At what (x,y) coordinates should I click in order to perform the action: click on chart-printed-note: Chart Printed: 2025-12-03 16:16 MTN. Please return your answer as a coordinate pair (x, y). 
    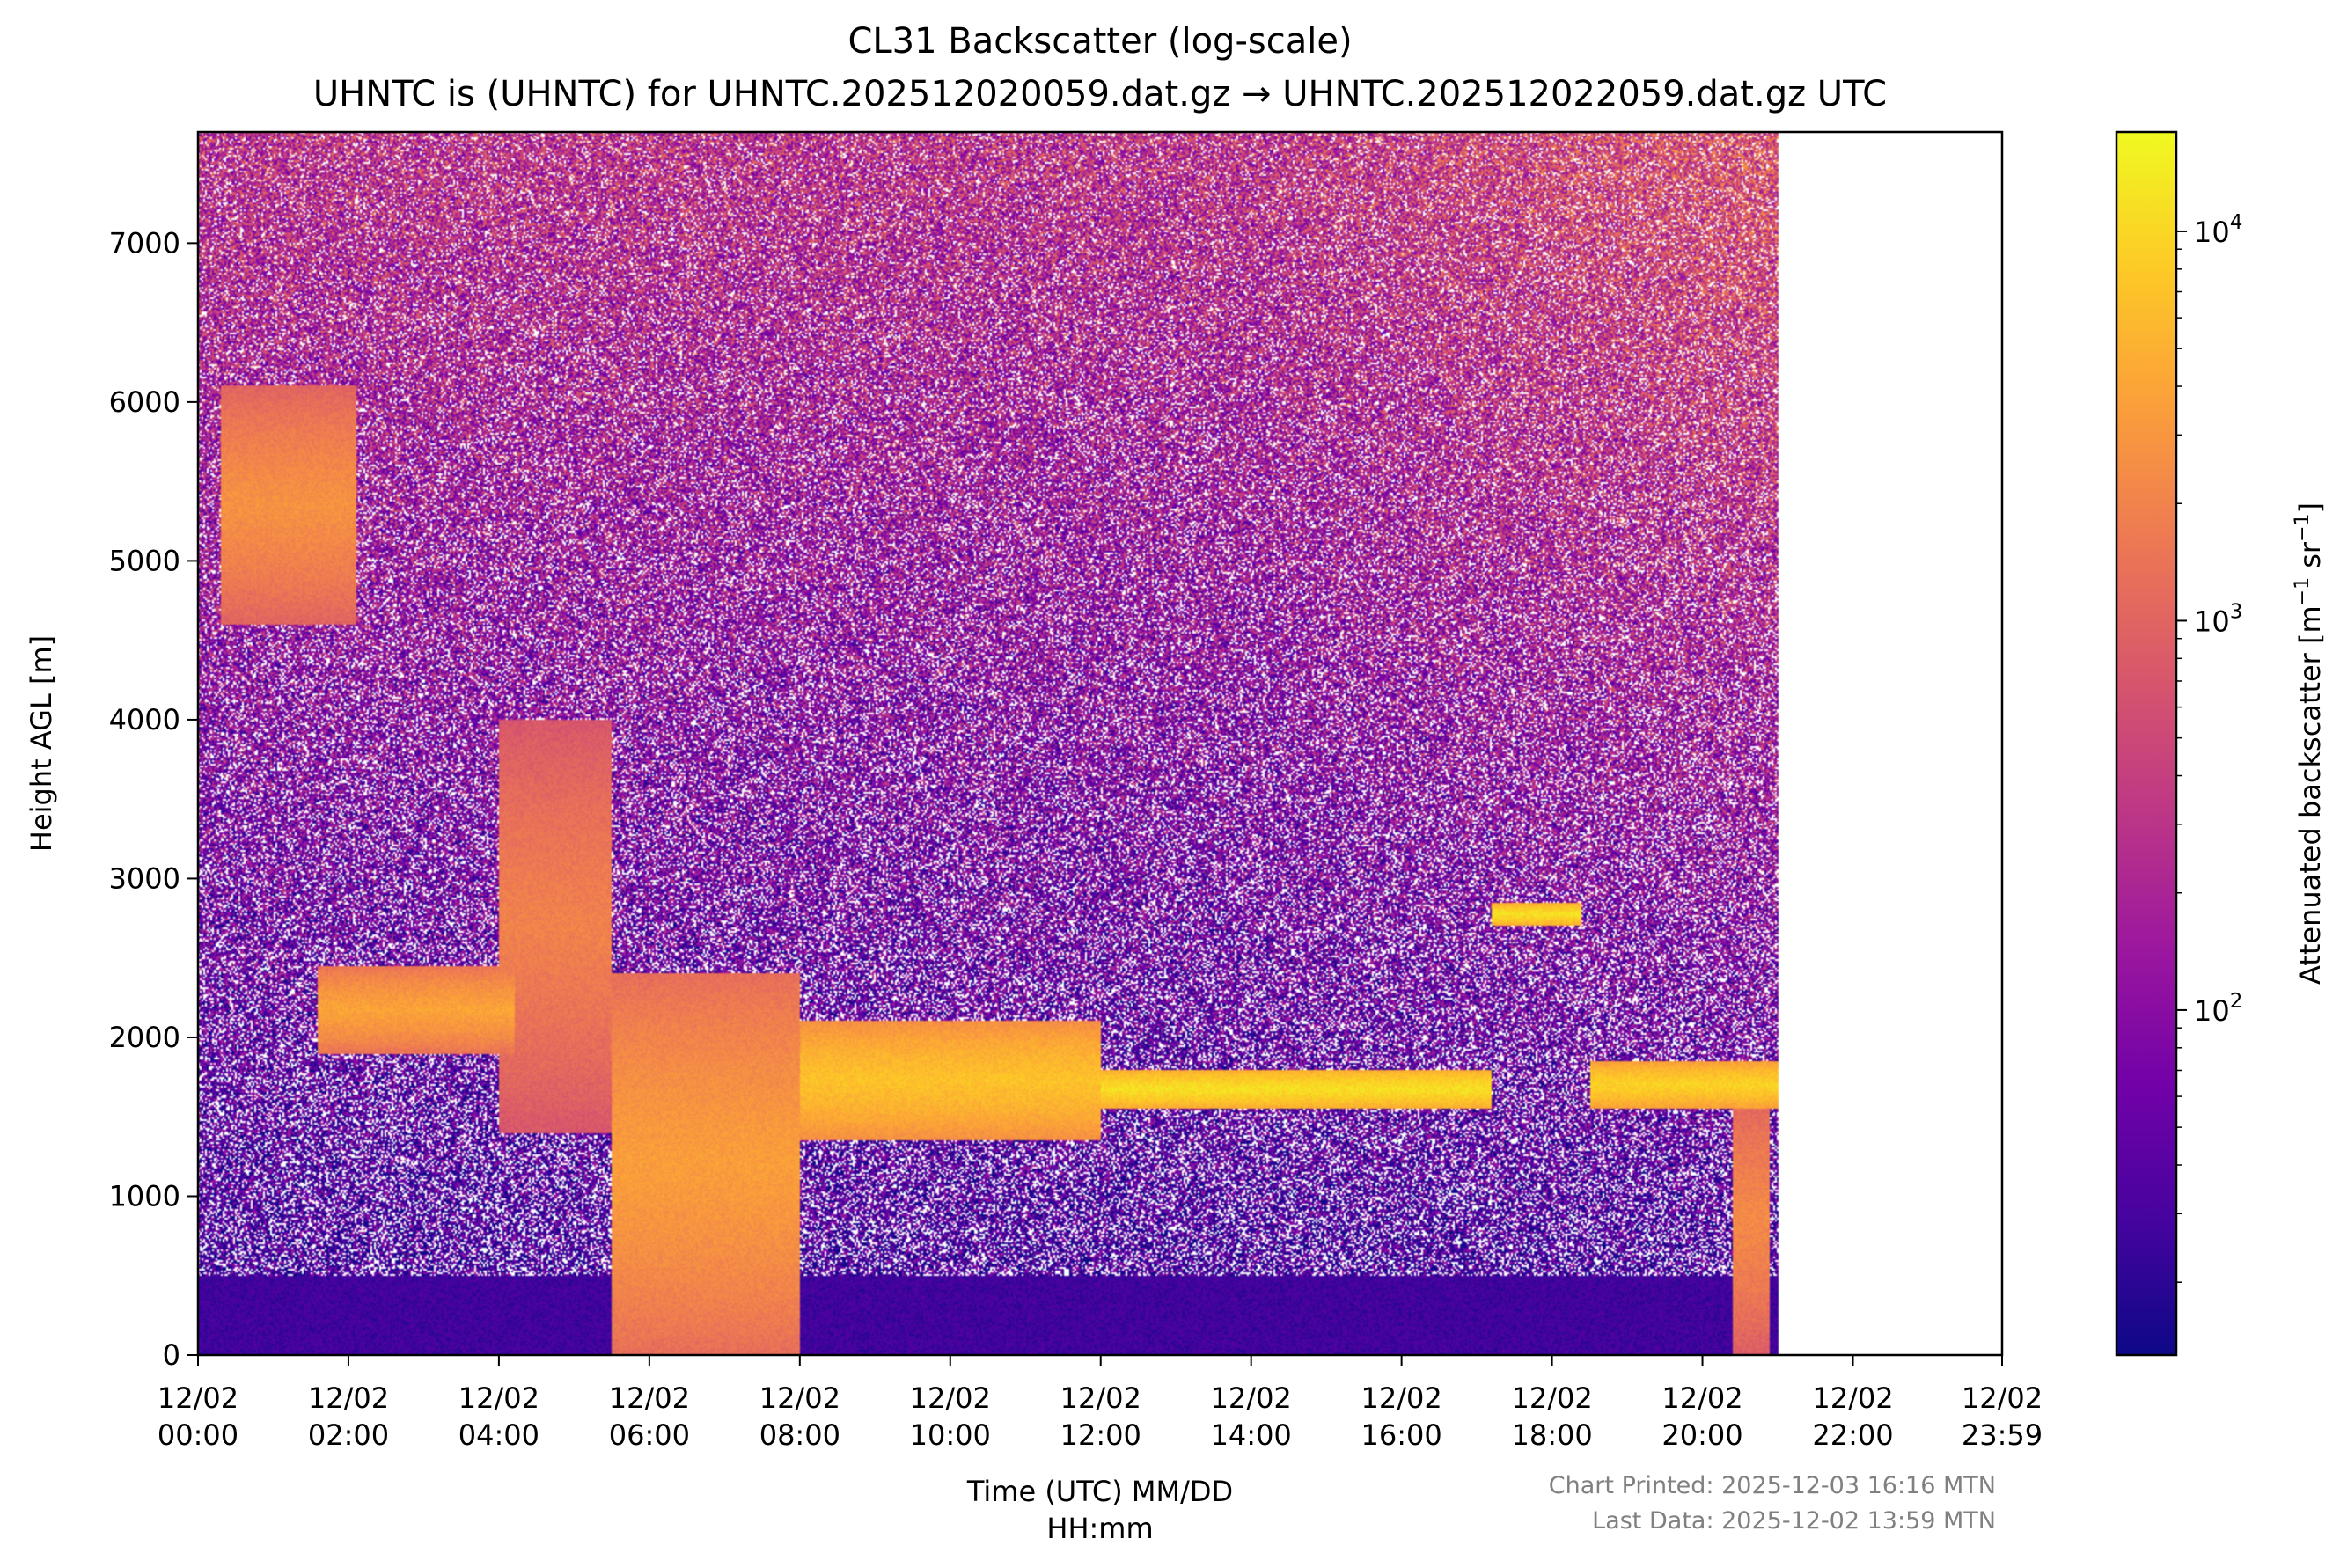
    Looking at the image, I should click on (1772, 1485).